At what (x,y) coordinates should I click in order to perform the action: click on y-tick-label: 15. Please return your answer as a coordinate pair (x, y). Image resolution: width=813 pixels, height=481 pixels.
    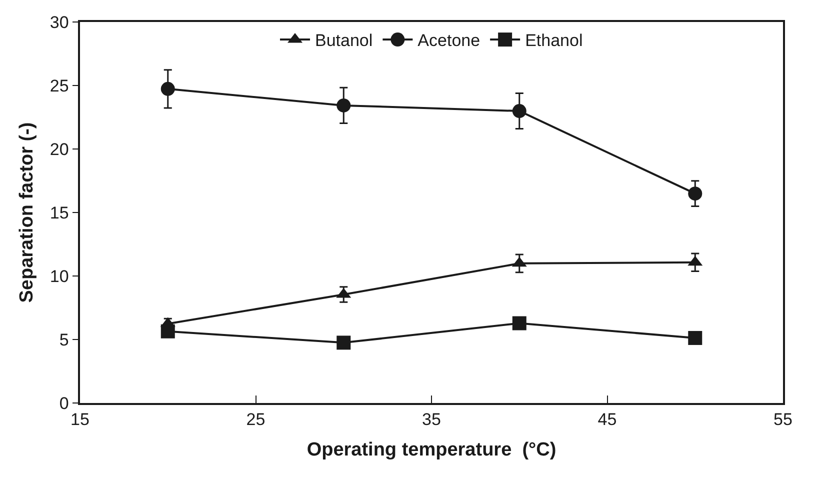
    Looking at the image, I should click on (59, 212).